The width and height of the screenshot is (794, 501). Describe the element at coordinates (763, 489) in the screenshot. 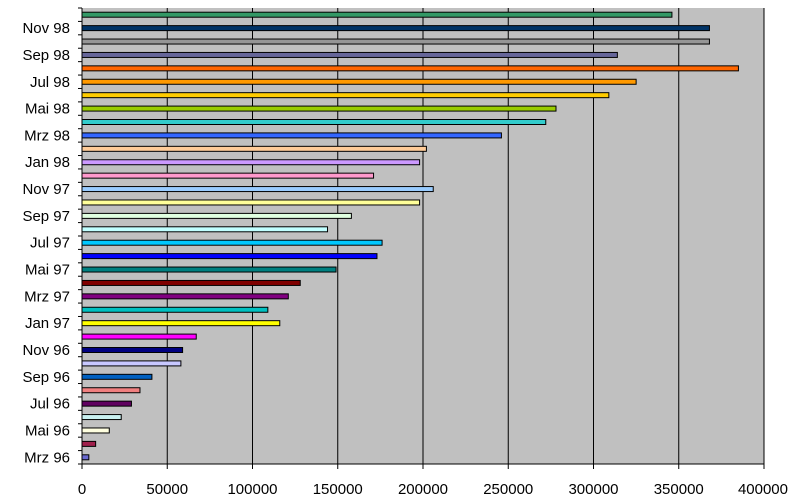

I see `x-tick-label: 400000` at that location.